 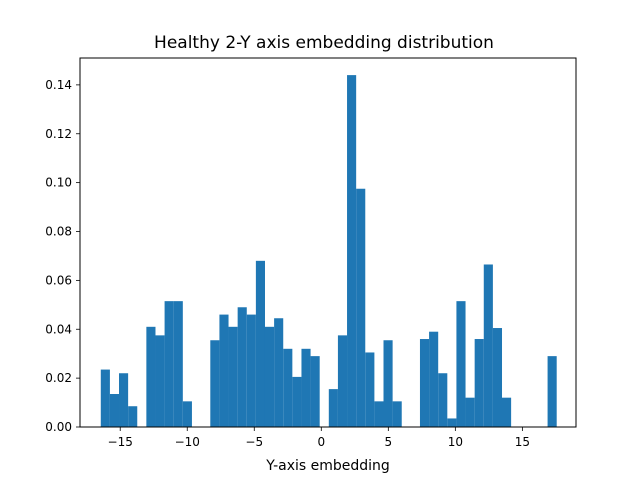 What do you see at coordinates (187, 442) in the screenshot?
I see `x-tick-label: −10` at bounding box center [187, 442].